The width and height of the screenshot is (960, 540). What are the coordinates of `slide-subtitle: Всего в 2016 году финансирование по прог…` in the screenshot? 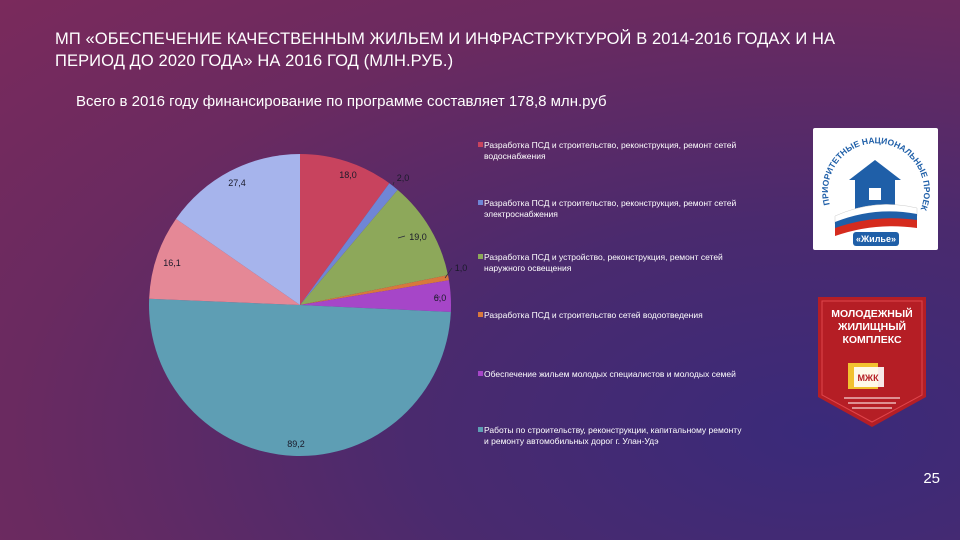 It's located at (341, 101).